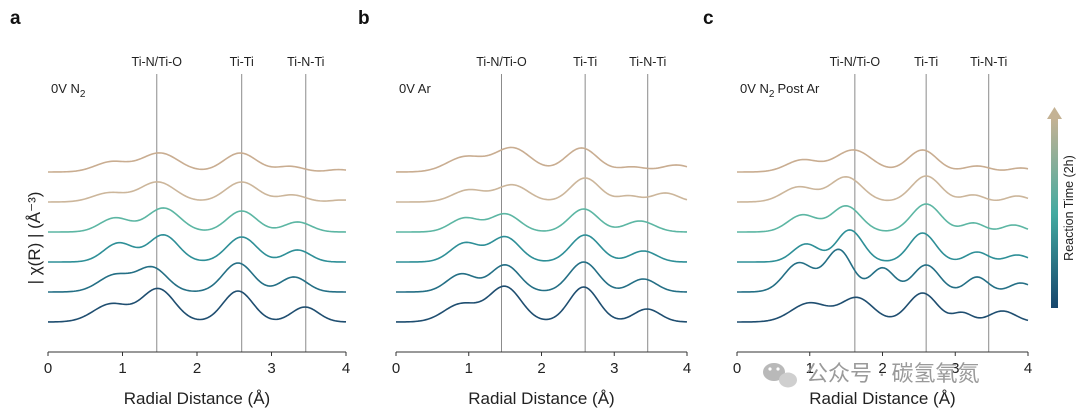 The height and width of the screenshot is (416, 1080). Describe the element at coordinates (893, 373) in the screenshot. I see `watermark-text: 公众号 · 碳氢氧氮` at that location.